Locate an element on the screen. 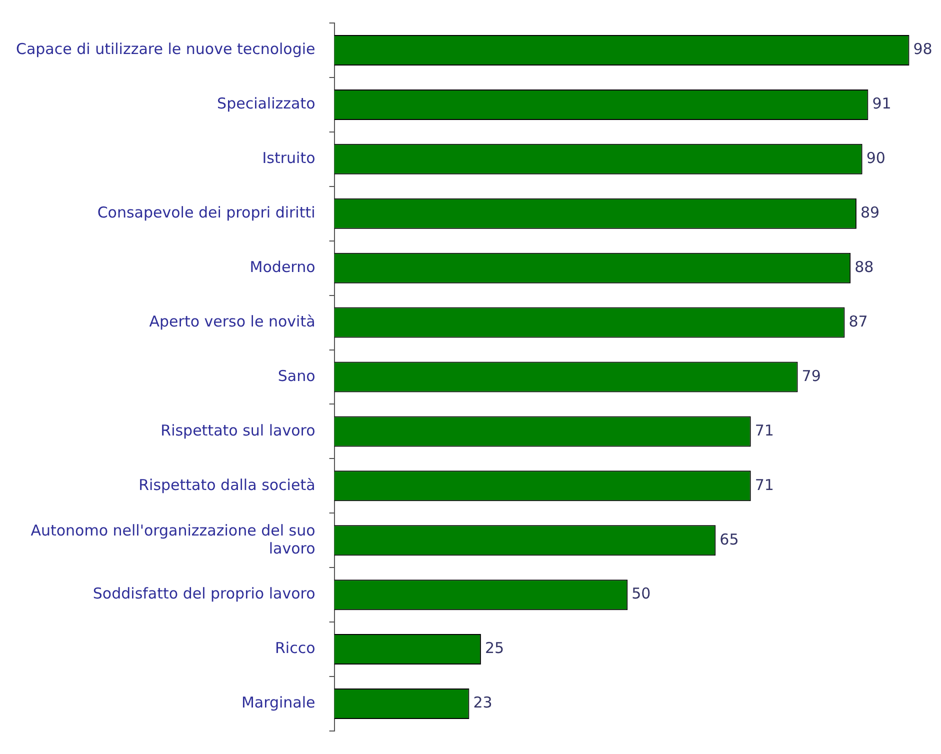 The height and width of the screenshot is (754, 941). y-tick-label: Soddisfatto del proprio lavoro is located at coordinates (204, 593).